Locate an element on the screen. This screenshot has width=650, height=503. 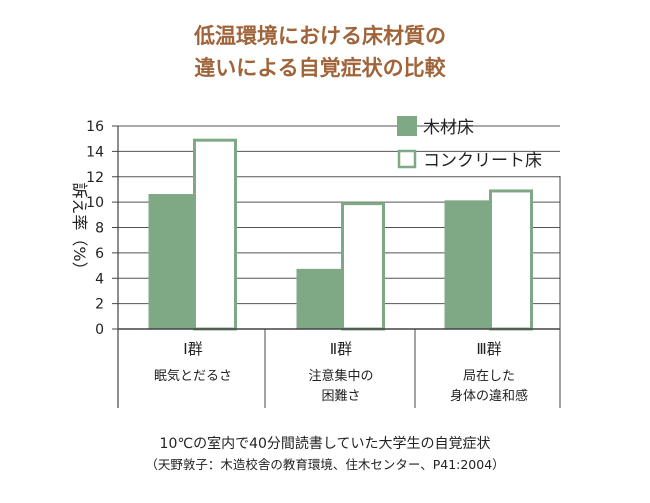
category-desc: 眠気とだるさ is located at coordinates (193, 376).